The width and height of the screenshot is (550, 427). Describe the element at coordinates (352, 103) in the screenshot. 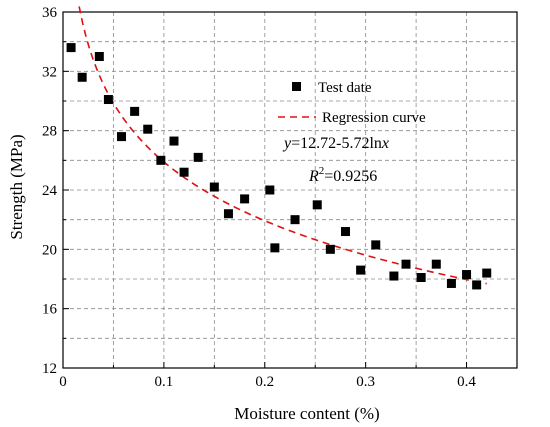

I see `legend: Test date Regression curve` at that location.